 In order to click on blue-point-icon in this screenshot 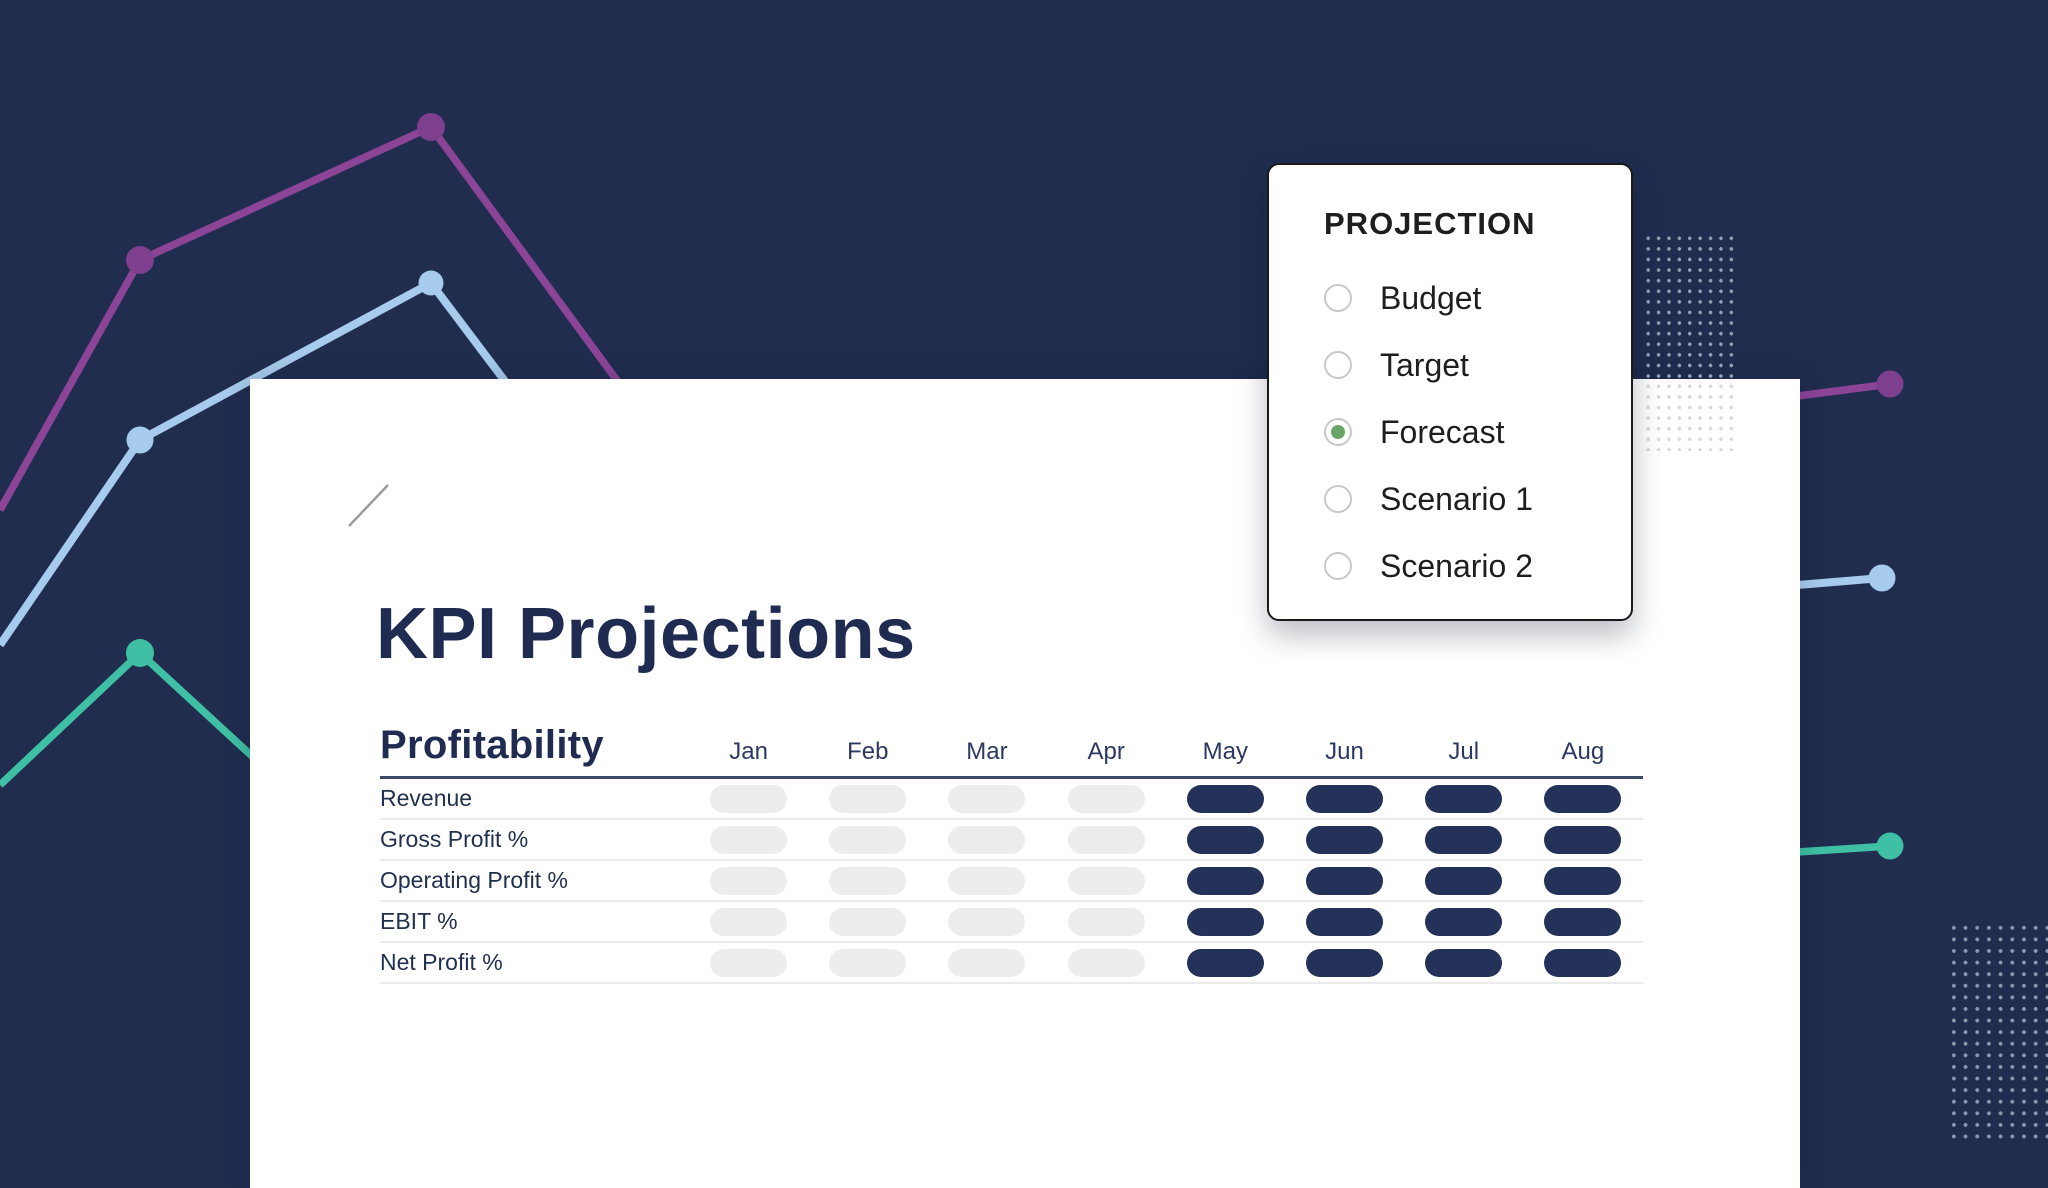, I will do `click(140, 440)`.